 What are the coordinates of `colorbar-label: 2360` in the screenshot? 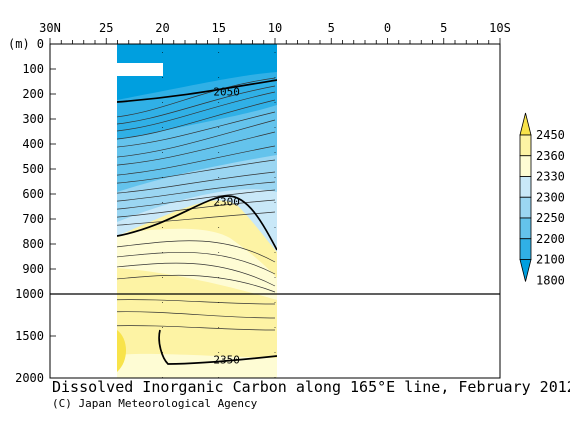 It's located at (550, 156).